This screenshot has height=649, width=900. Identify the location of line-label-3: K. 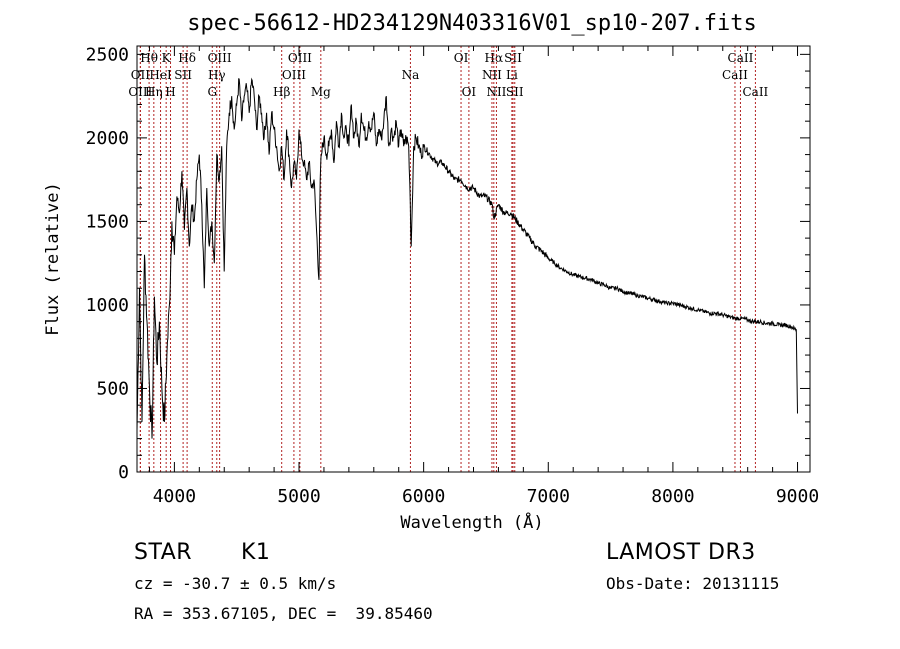
(167, 58).